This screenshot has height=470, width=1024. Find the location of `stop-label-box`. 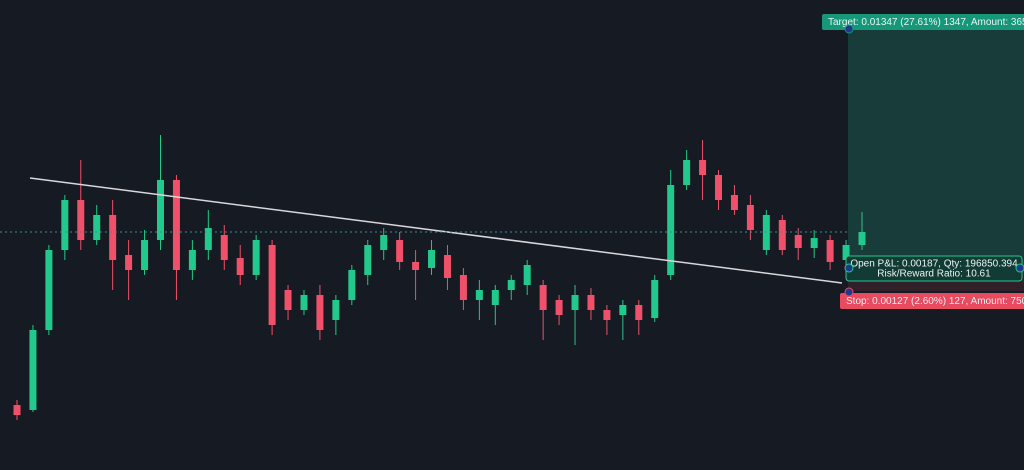

stop-label-box is located at coordinates (932, 301).